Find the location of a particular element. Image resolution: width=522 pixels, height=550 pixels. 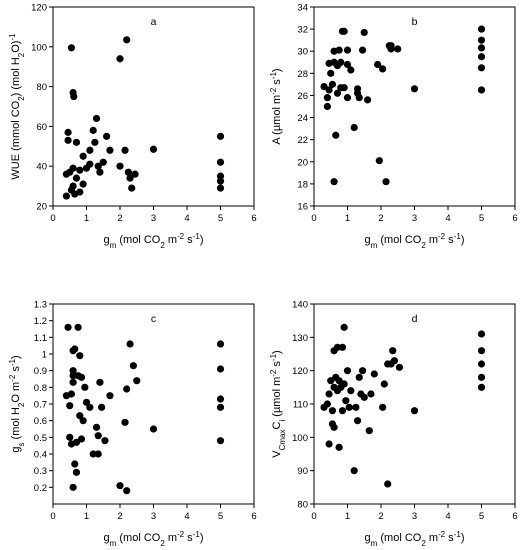

y-tick-label: 0.6 is located at coordinates (40, 421).